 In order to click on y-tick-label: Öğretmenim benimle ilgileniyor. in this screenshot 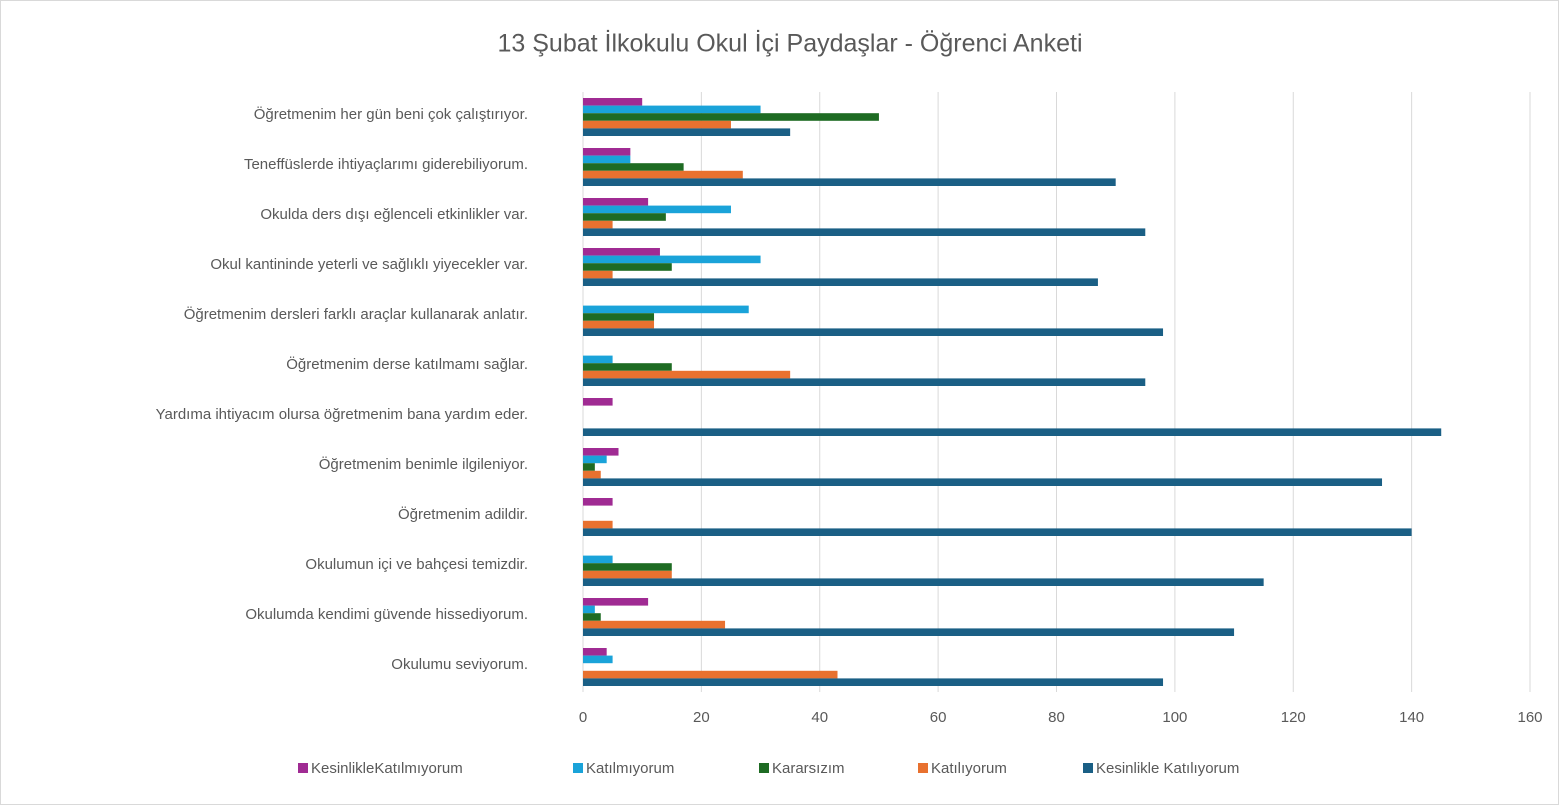, I will do `click(423, 464)`.